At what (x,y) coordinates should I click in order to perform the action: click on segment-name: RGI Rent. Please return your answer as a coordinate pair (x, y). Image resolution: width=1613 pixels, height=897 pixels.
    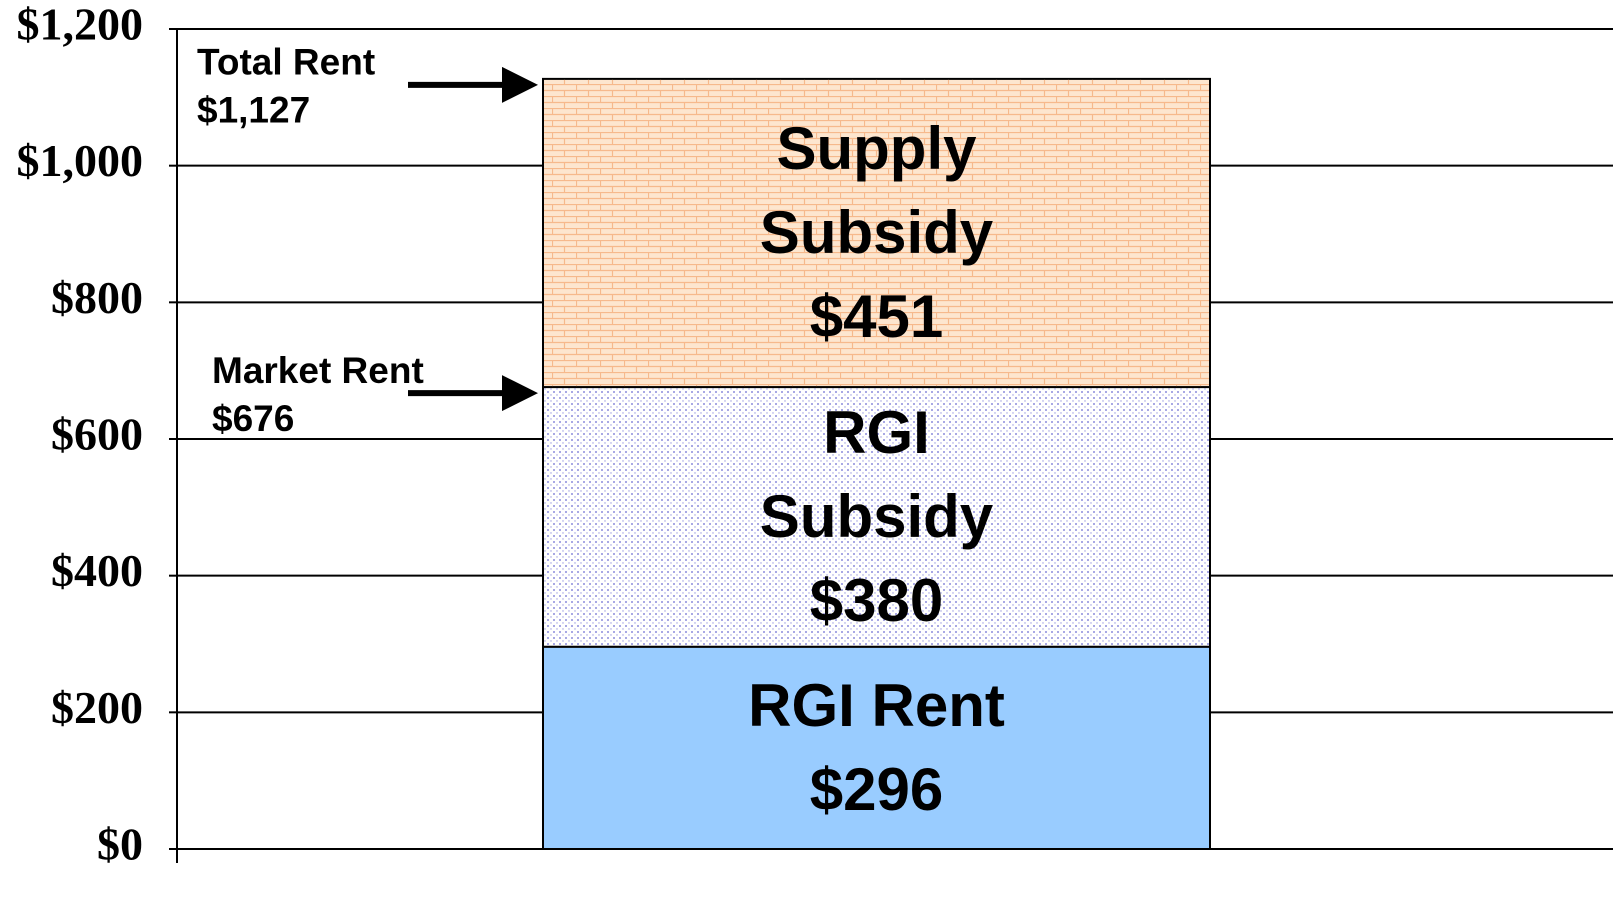
    Looking at the image, I should click on (876, 705).